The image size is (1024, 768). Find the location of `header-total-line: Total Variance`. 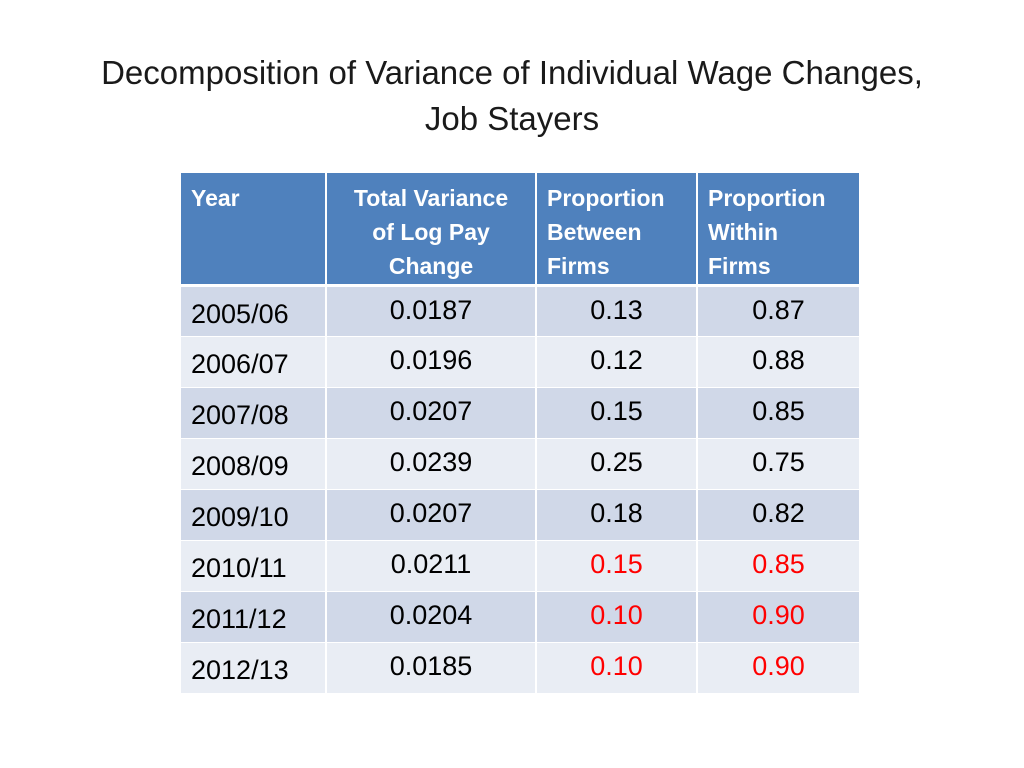

header-total-line: Total Variance is located at coordinates (431, 198).